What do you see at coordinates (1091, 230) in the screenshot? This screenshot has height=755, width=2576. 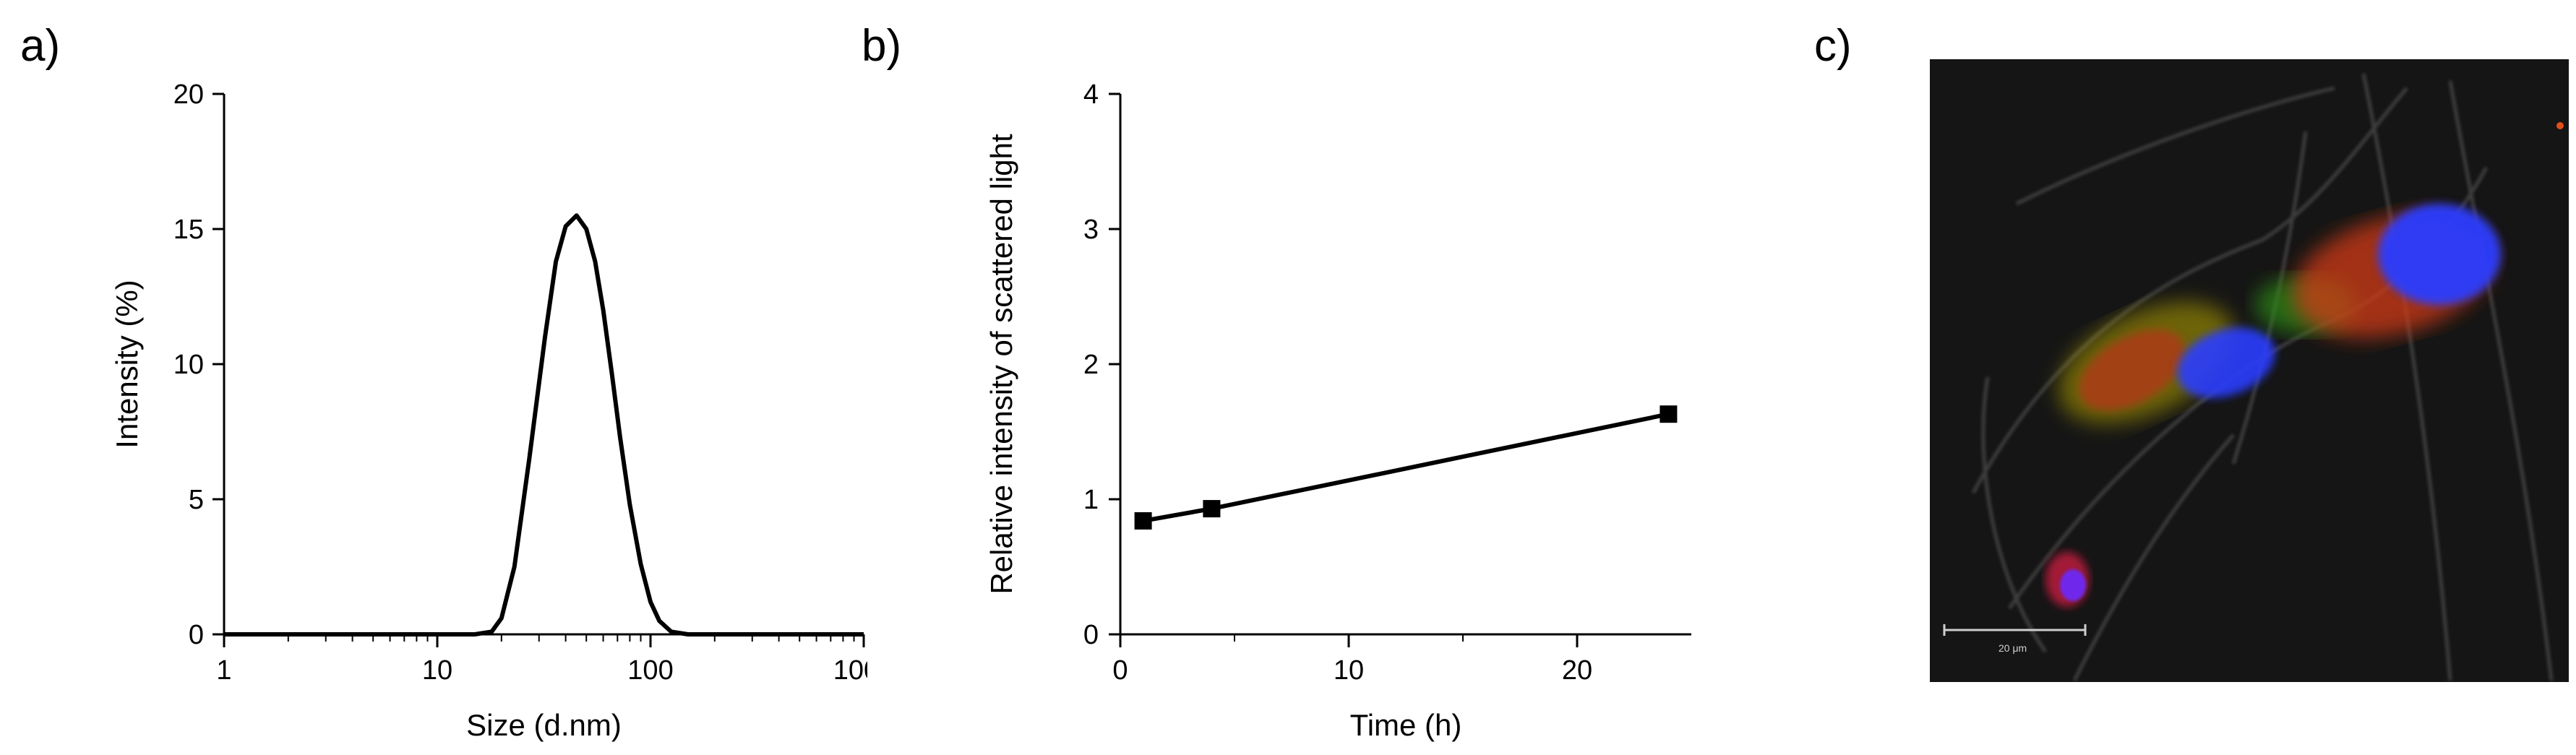 I see `y-tick-label: 3` at bounding box center [1091, 230].